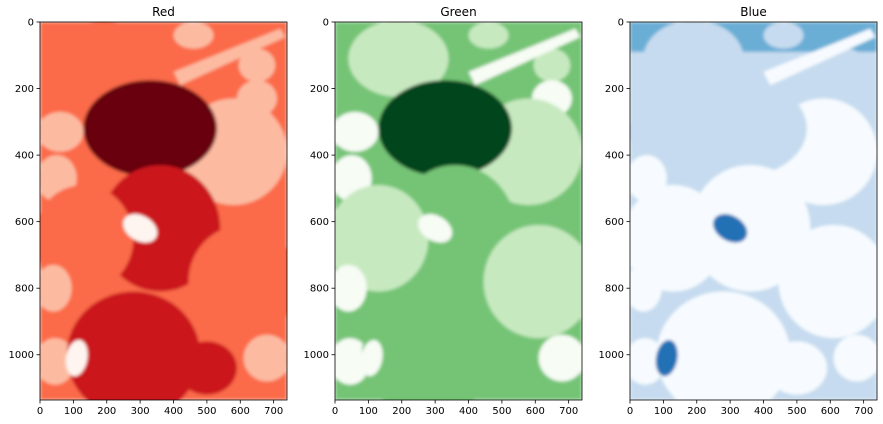 This screenshot has width=883, height=424. I want to click on panel-title: Green, so click(458, 12).